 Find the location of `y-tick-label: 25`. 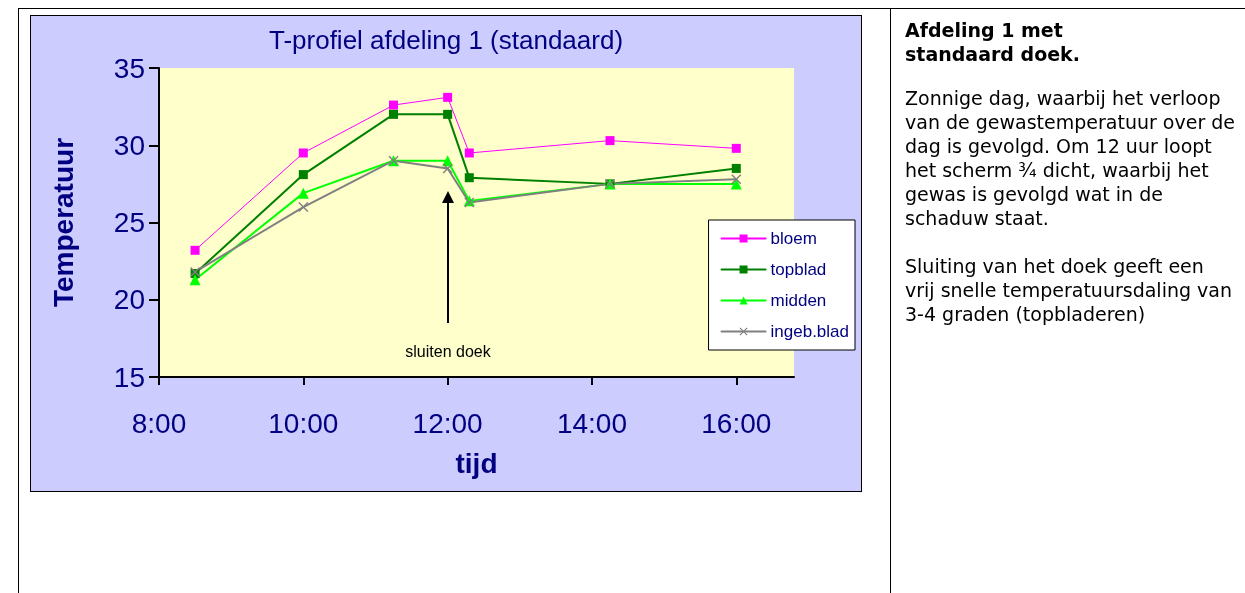

y-tick-label: 25 is located at coordinates (129, 222).